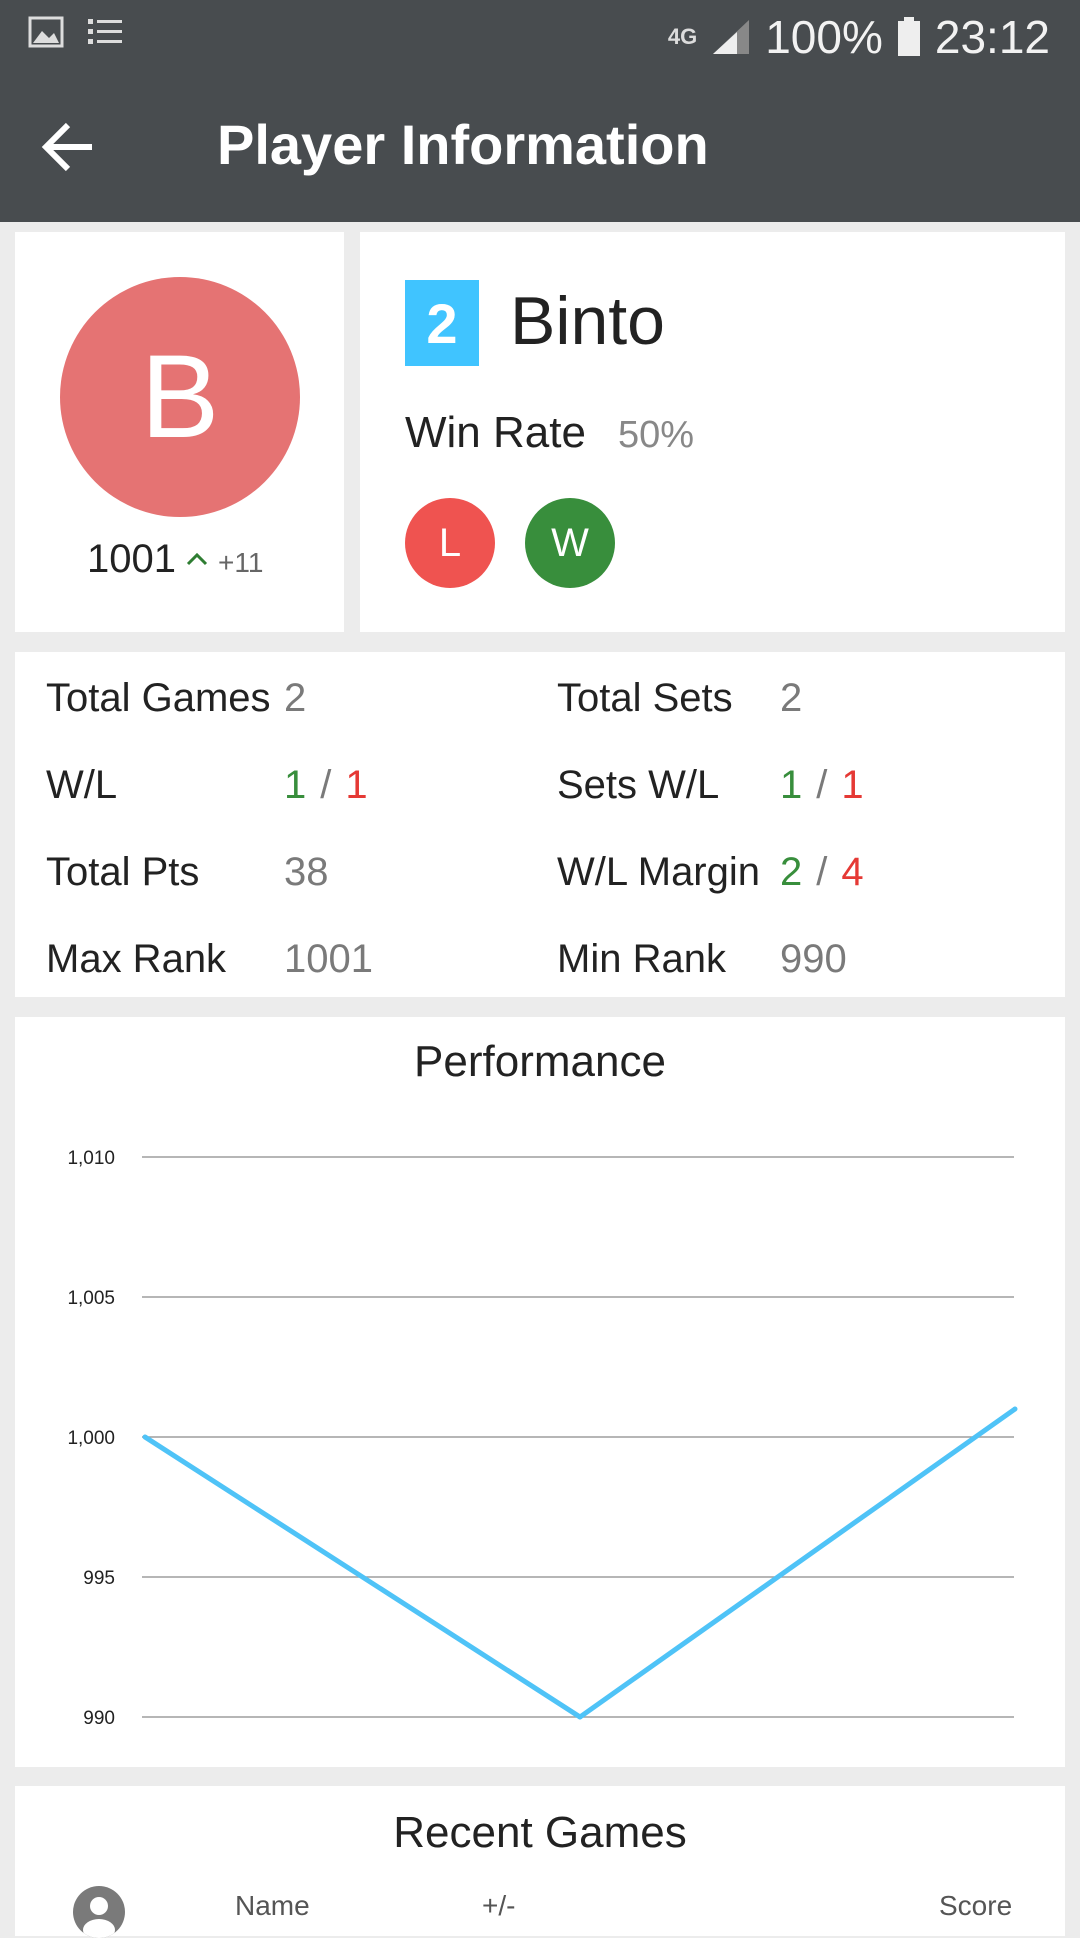 This screenshot has width=1080, height=1938. Describe the element at coordinates (656, 435) in the screenshot. I see `win-rate-value: 50%` at that location.